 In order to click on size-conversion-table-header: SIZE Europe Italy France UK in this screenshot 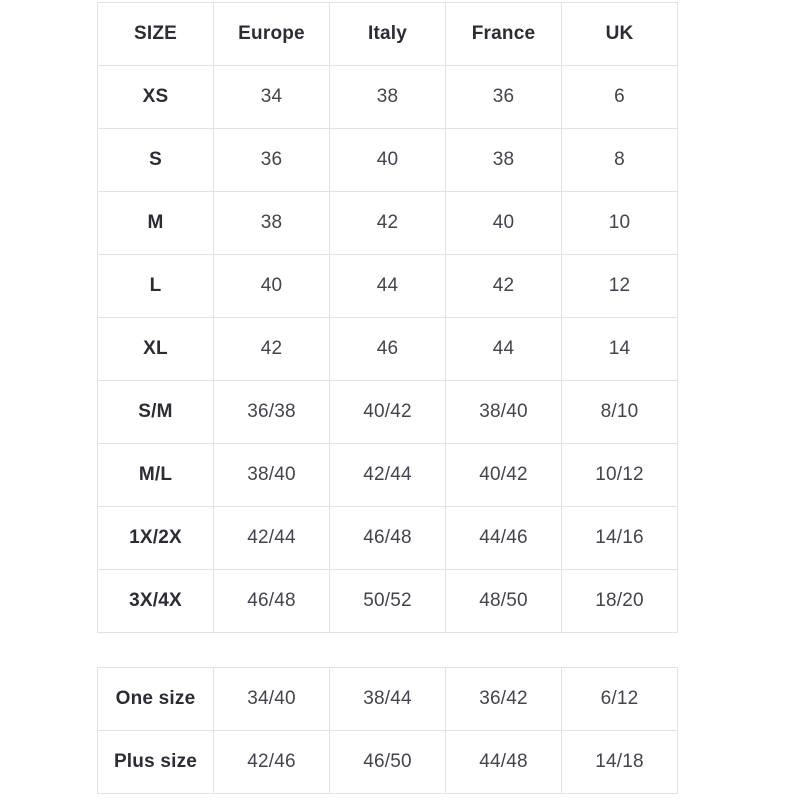, I will do `click(387, 34)`.